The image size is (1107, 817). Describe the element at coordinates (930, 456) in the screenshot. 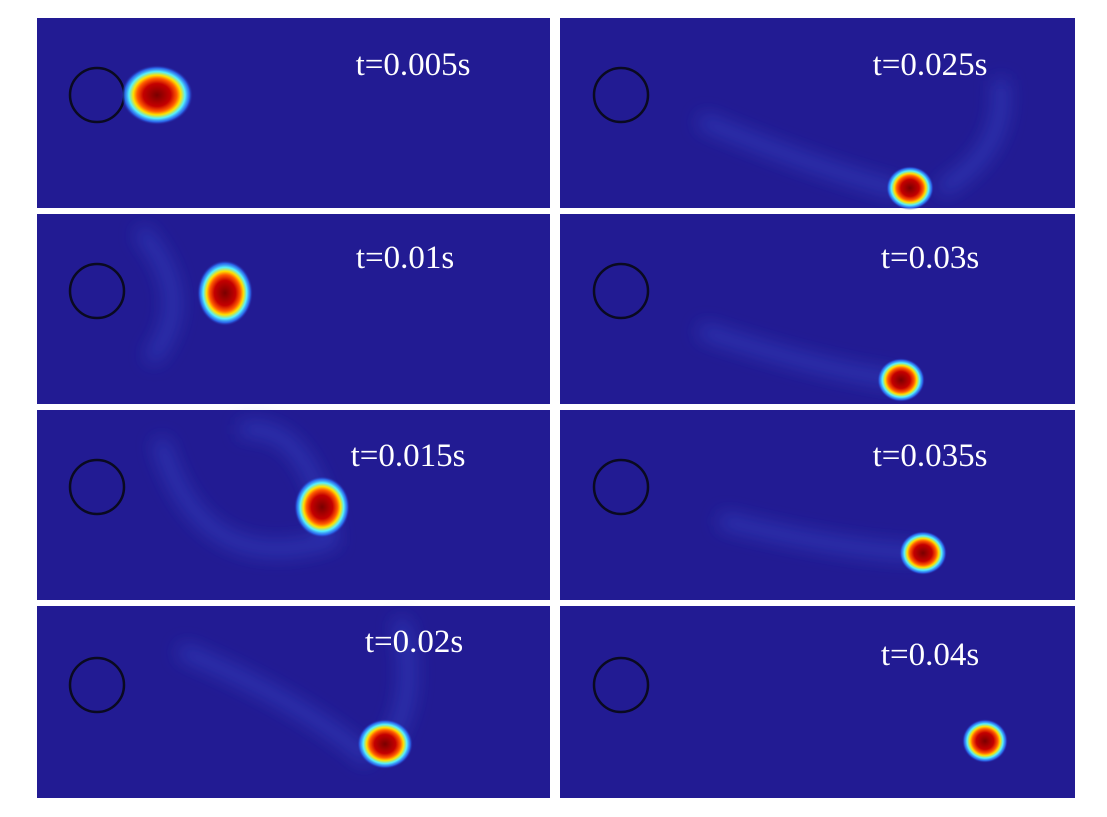

I see `time-label: t=0.035s` at that location.